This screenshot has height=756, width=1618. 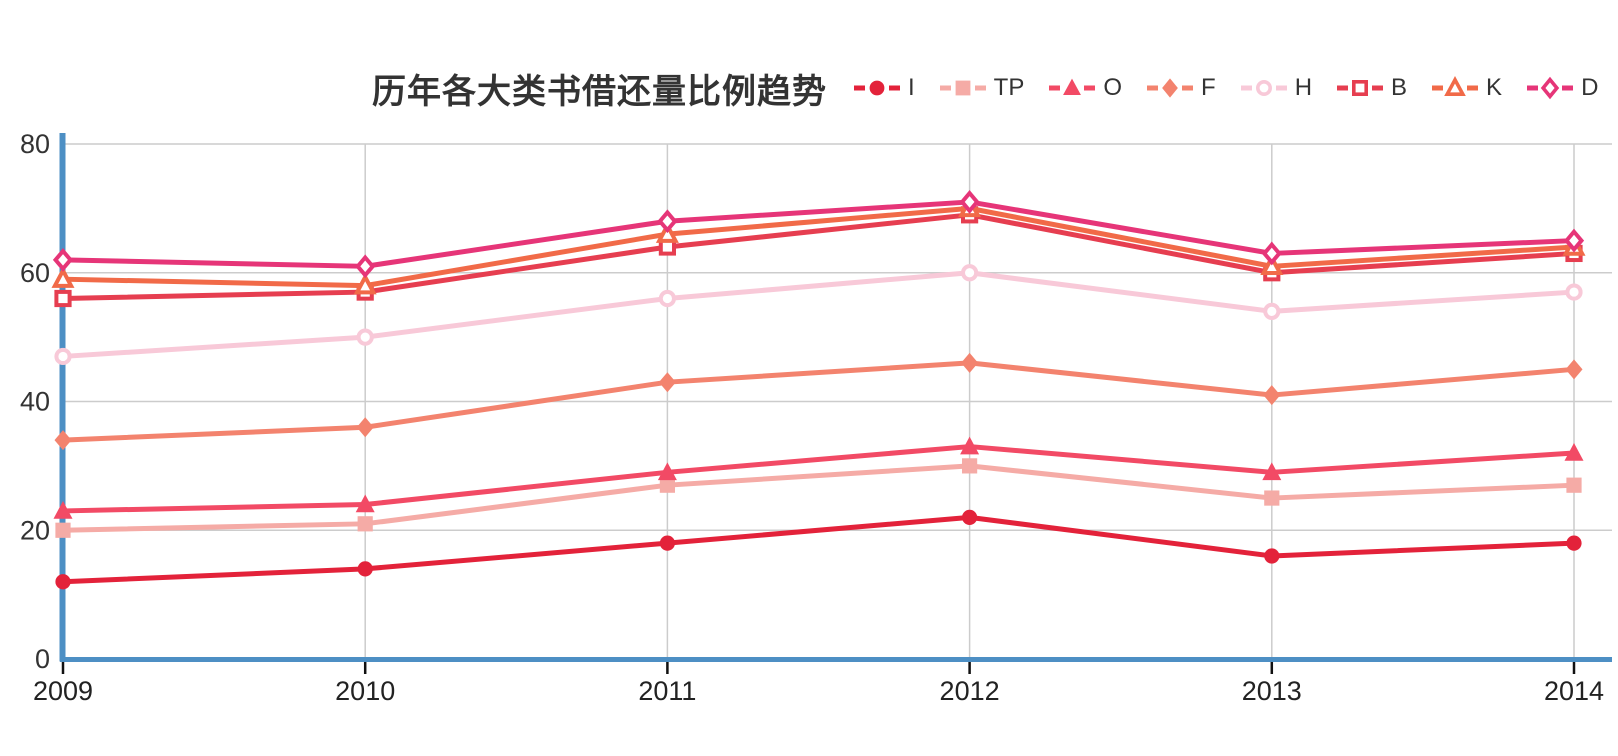 I want to click on x-axis-label: 2014, so click(x=1574, y=691).